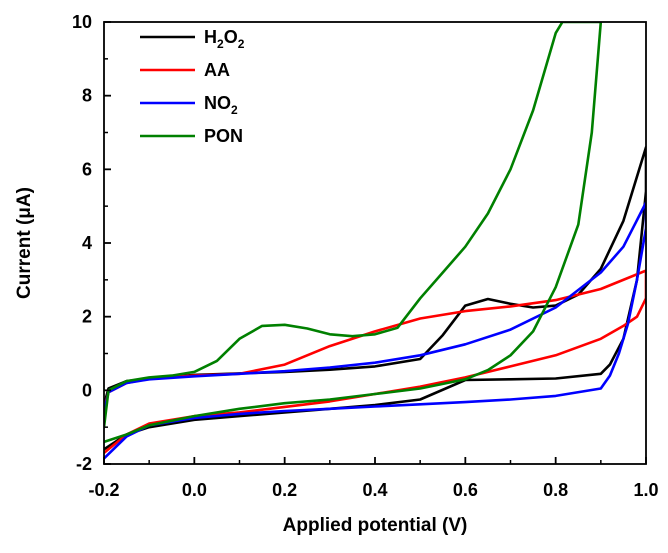 The width and height of the screenshot is (668, 553). What do you see at coordinates (375, 525) in the screenshot?
I see `x-axis-title: Applied potential (V)` at bounding box center [375, 525].